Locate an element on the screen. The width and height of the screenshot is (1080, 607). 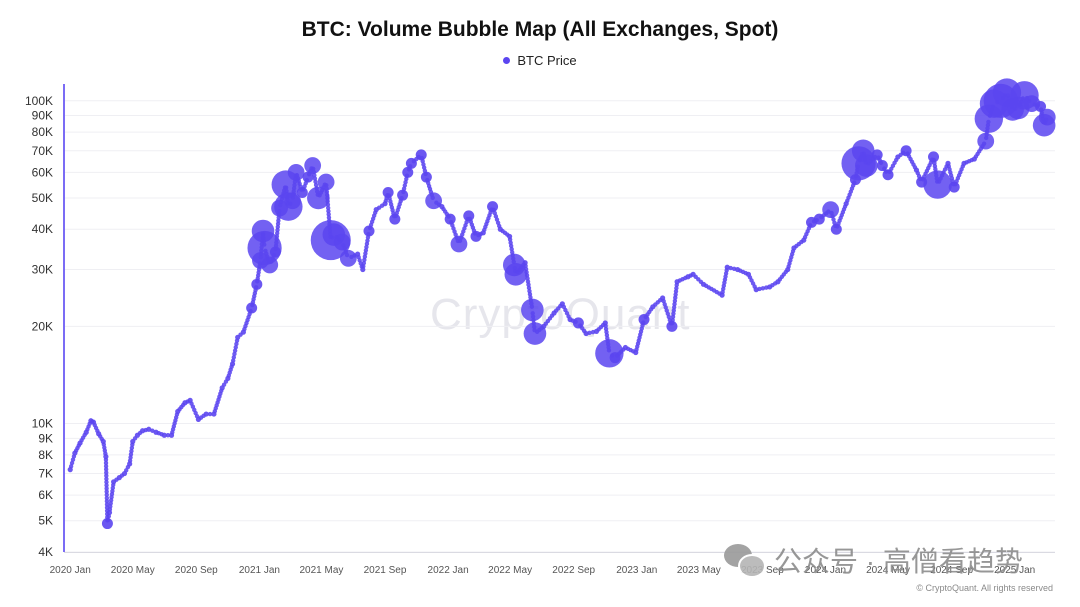
x-tick-label: 2021 Sep is located at coordinates (385, 570).